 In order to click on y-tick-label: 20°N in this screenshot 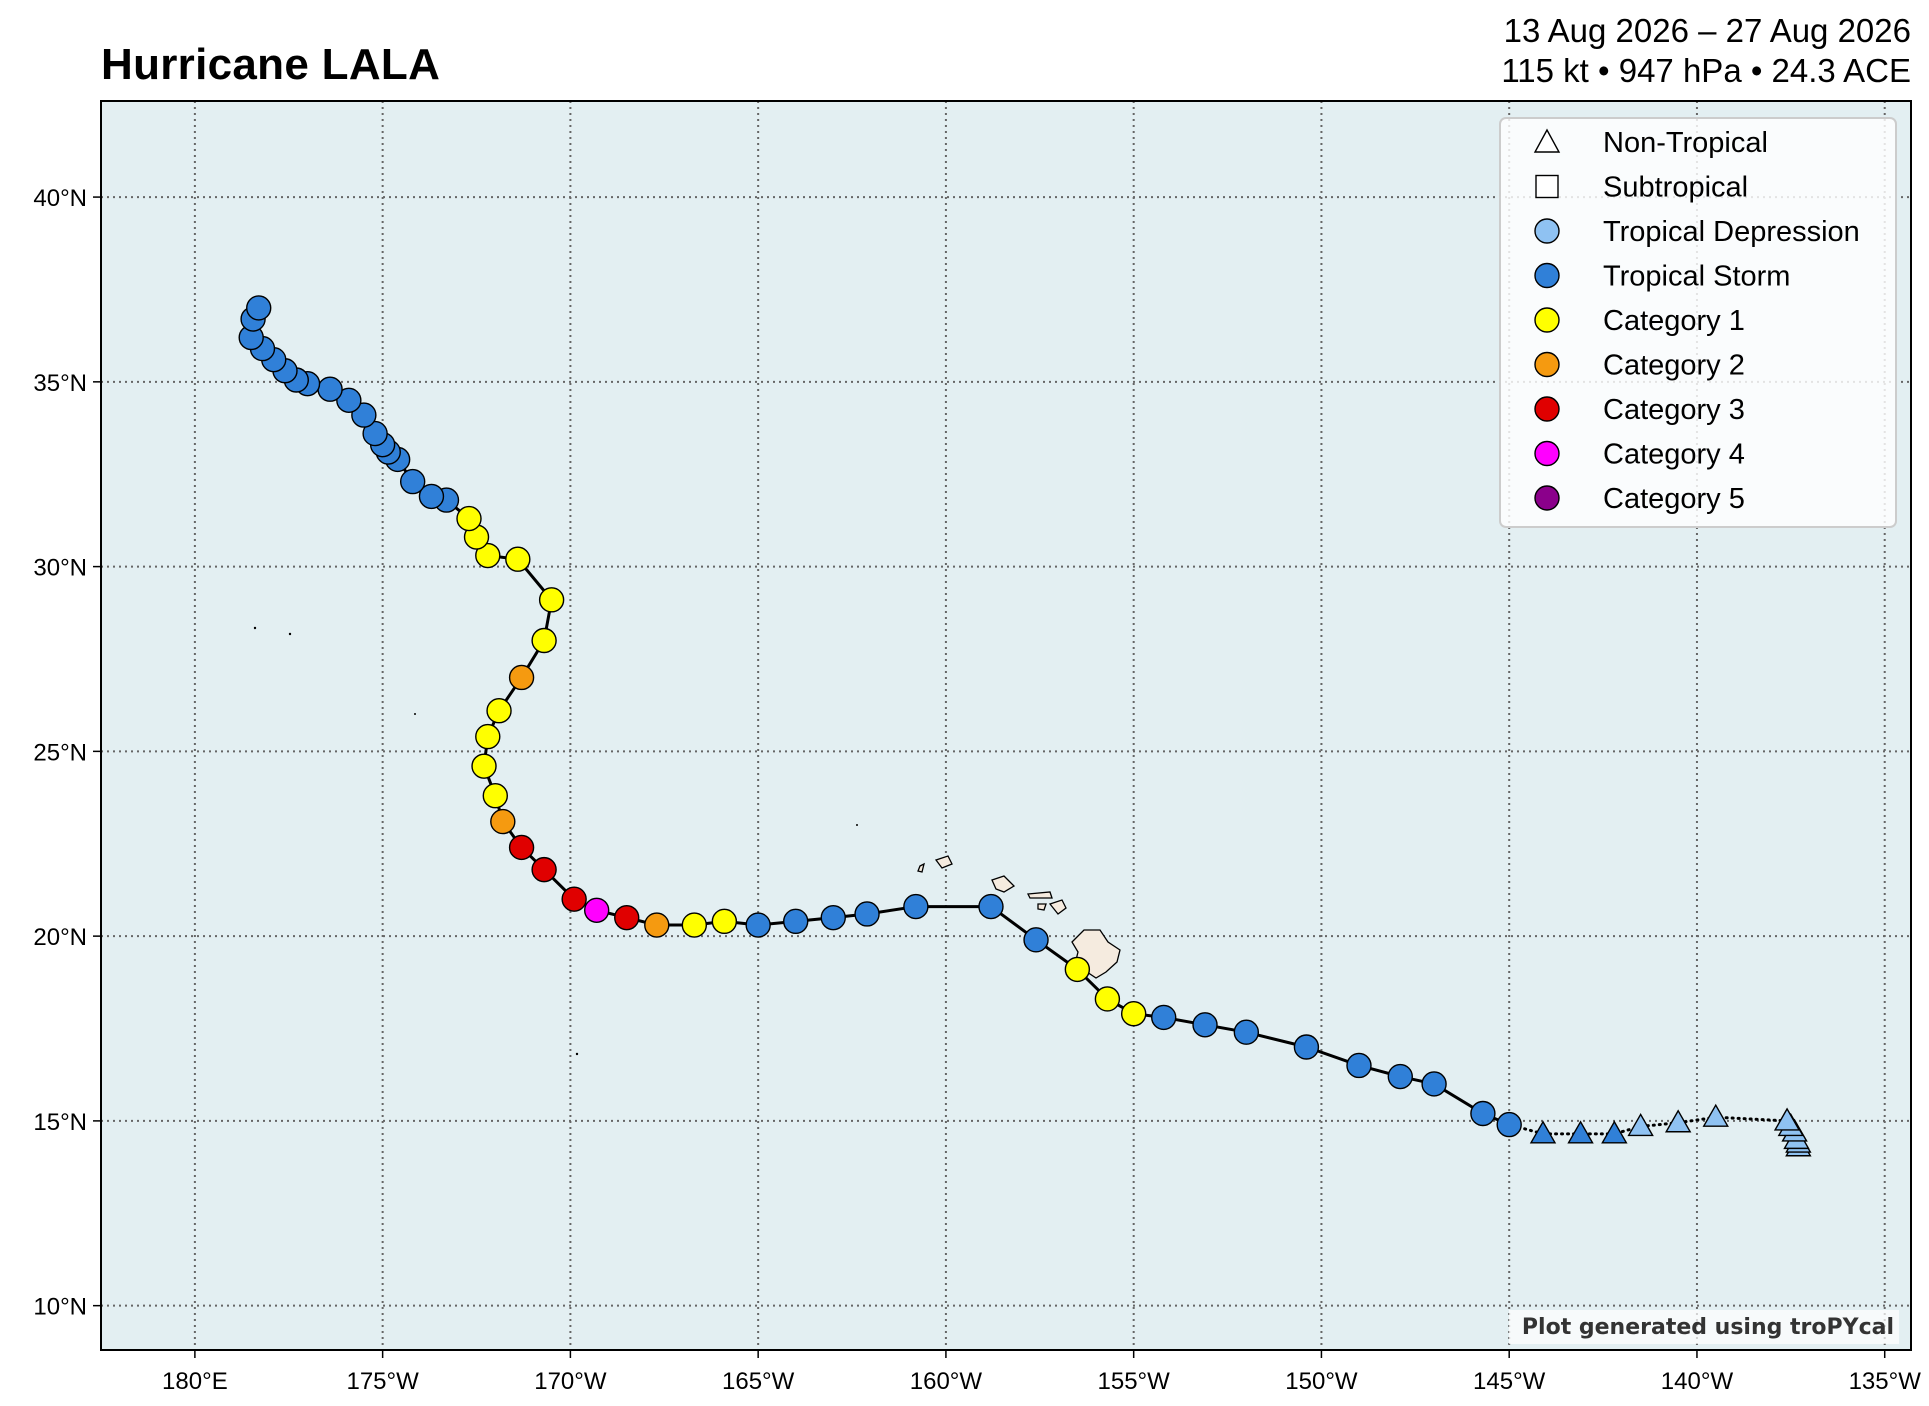, I will do `click(60, 937)`.